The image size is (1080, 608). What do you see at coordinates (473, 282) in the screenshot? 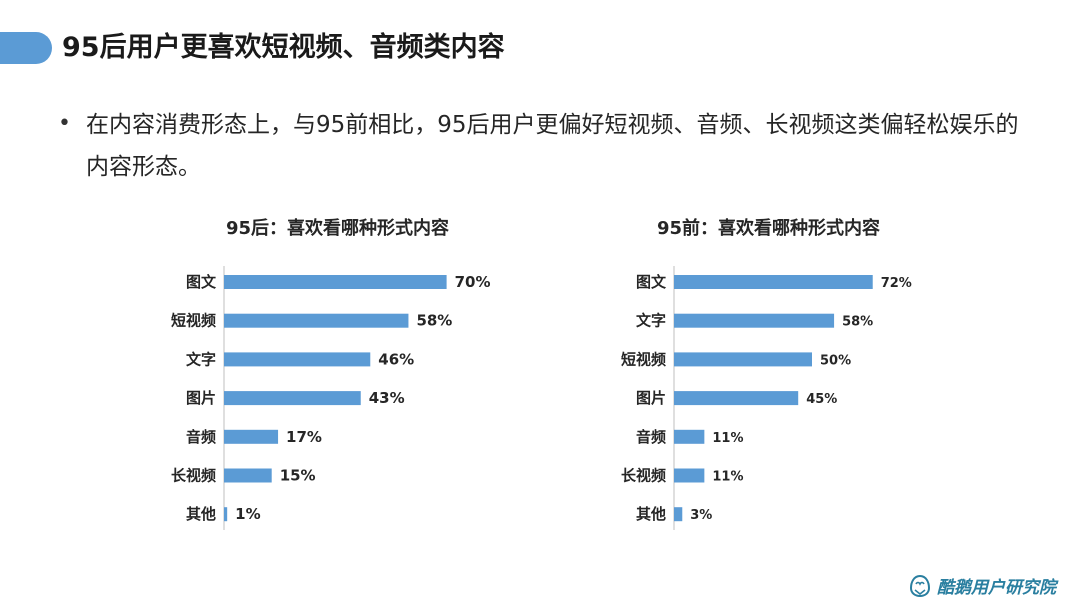
I see `value-label: 70%` at bounding box center [473, 282].